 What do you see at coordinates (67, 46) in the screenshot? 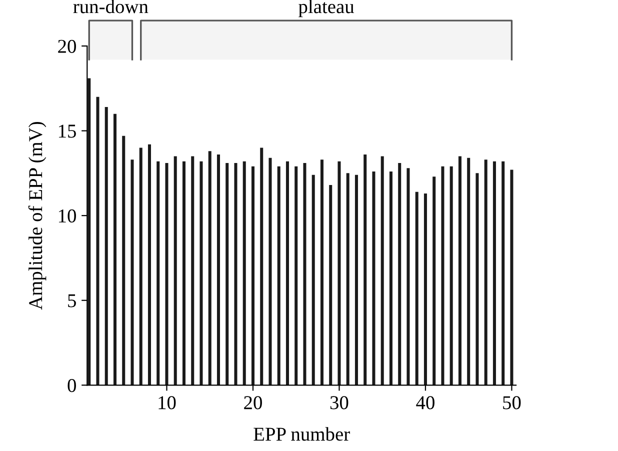
I see `y-tick-label: 20` at bounding box center [67, 46].